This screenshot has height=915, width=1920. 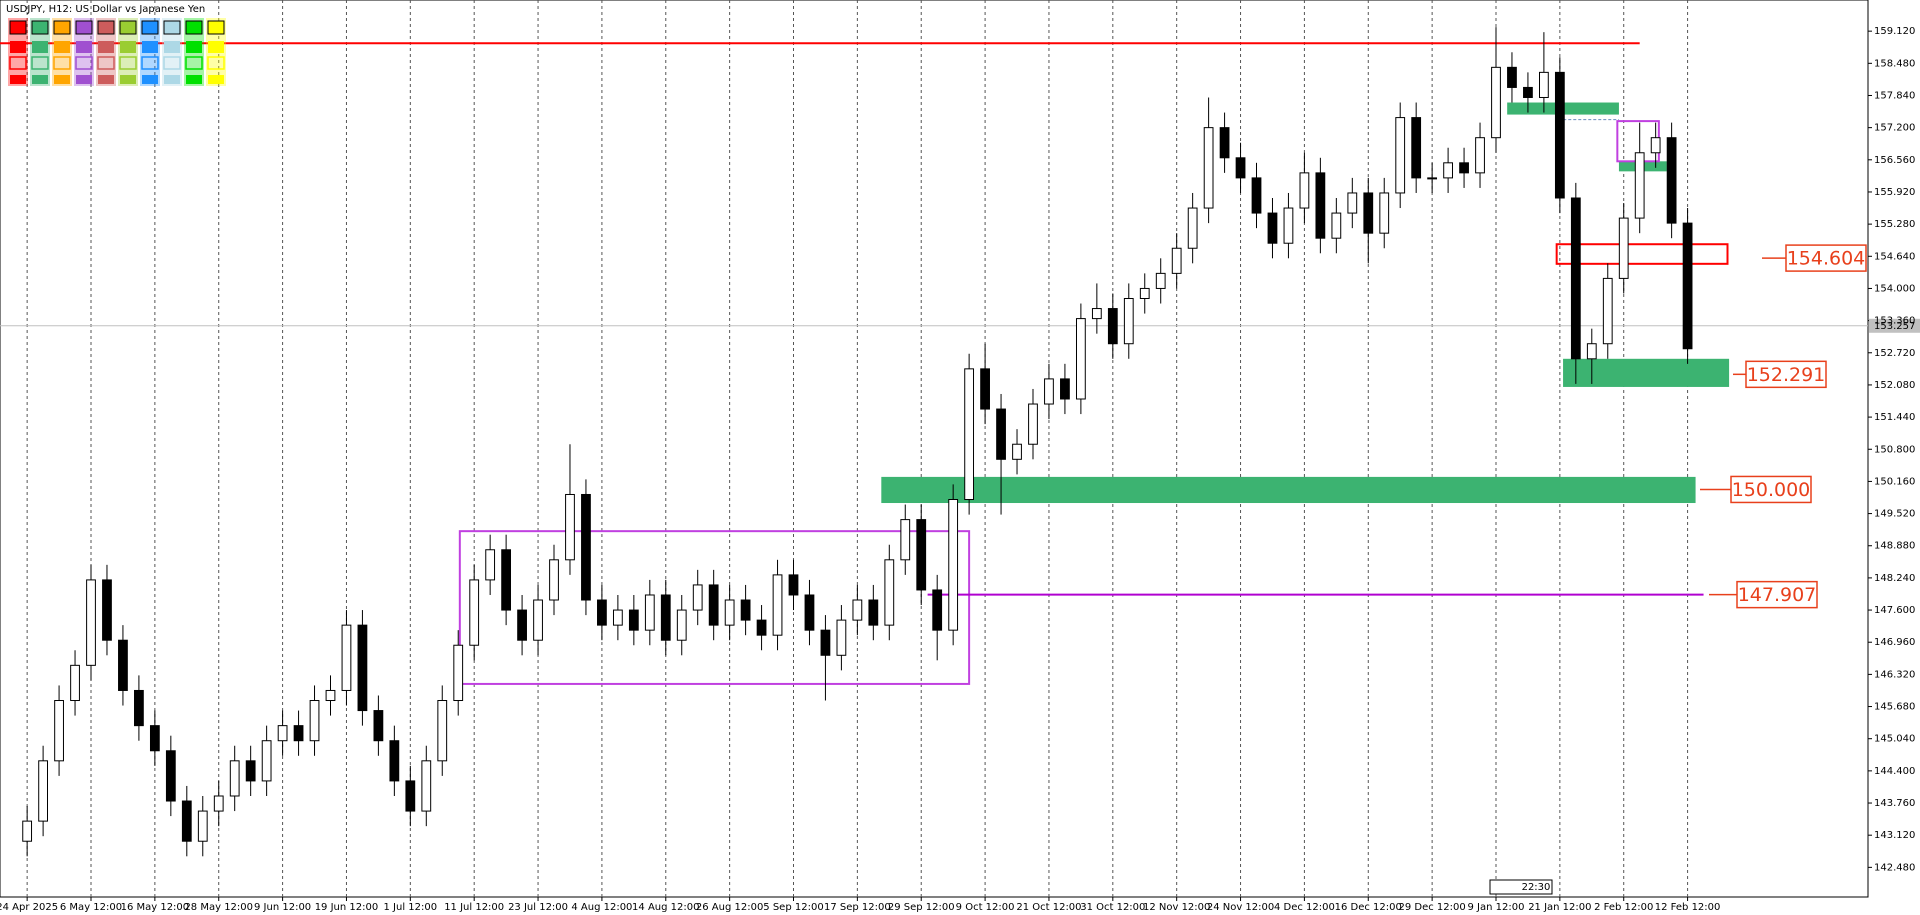 What do you see at coordinates (1894, 417) in the screenshot?
I see `y-tick-label: 151.440` at bounding box center [1894, 417].